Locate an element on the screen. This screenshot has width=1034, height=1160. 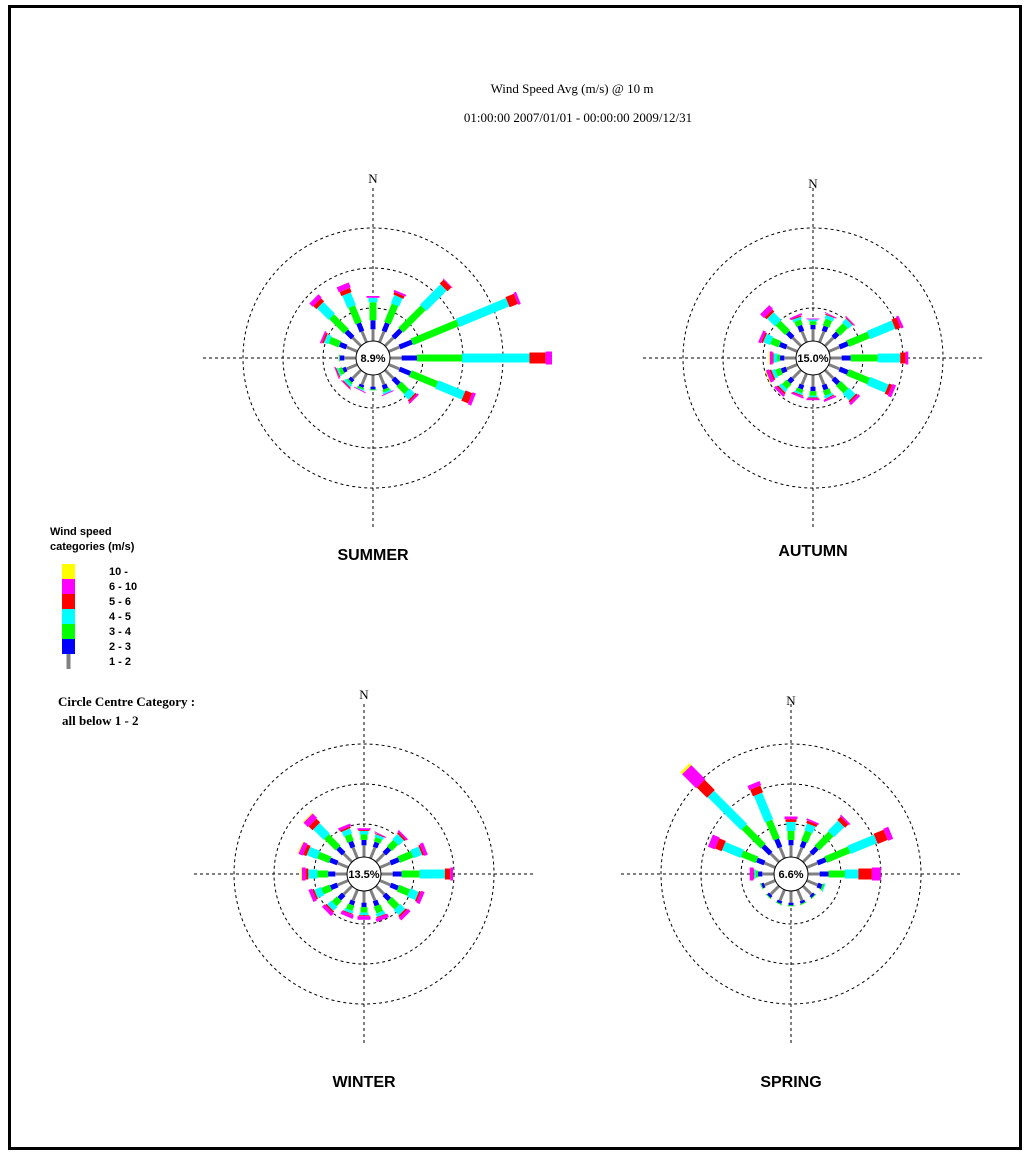
centre-percentage: 8.9% is located at coordinates (372, 359).